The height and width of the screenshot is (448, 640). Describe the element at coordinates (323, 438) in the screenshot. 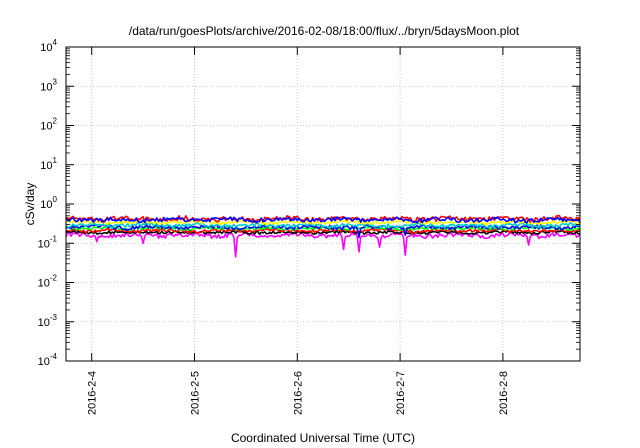

I see `x-axis-label: Coordinated Universal Time (UTC)` at that location.